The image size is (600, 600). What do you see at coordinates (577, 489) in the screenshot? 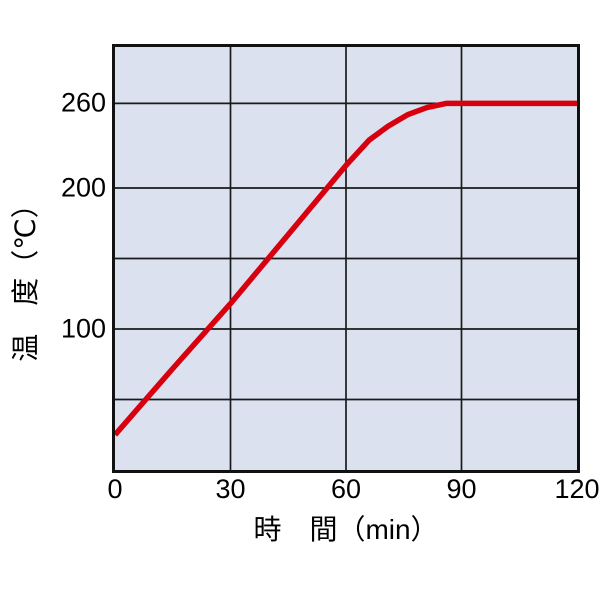
I see `x-tick-label: 120` at bounding box center [577, 489].